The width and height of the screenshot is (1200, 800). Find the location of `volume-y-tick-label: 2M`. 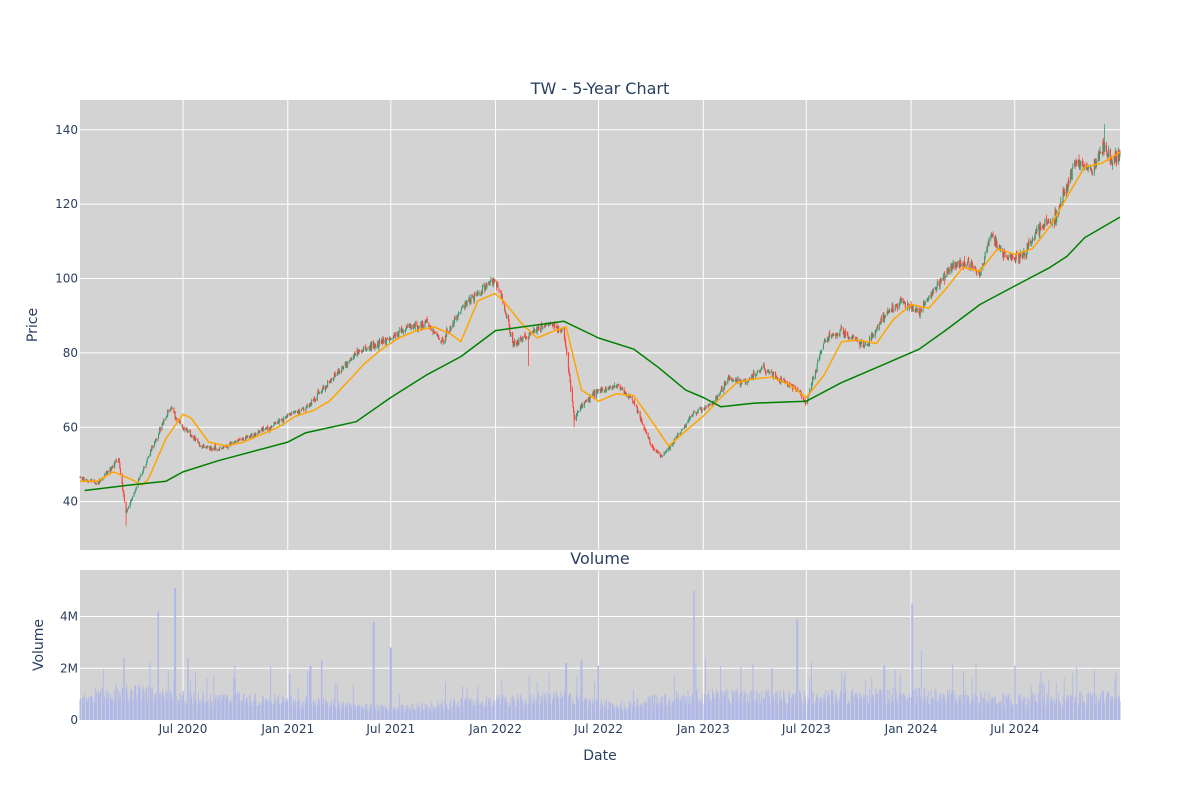

volume-y-tick-label: 2M is located at coordinates (69, 668).